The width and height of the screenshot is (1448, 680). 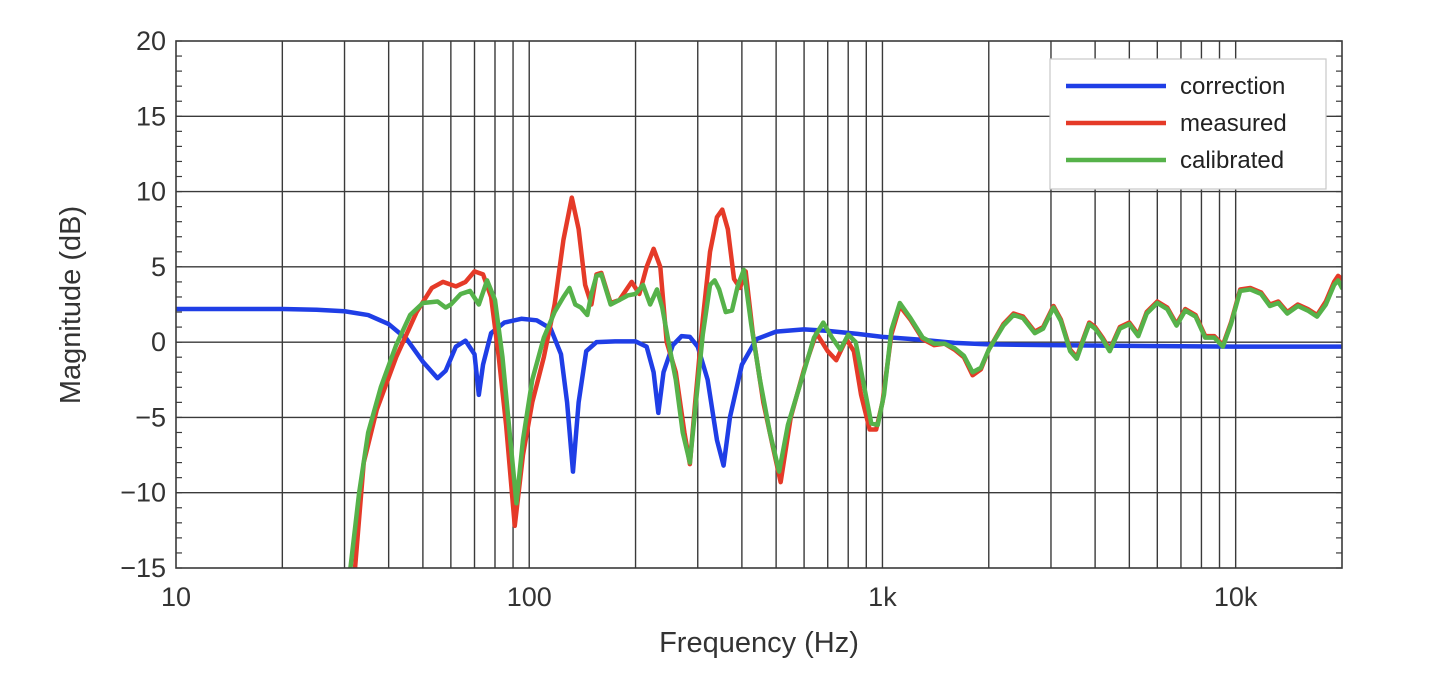 What do you see at coordinates (151, 41) in the screenshot?
I see `y-tick-label: 20` at bounding box center [151, 41].